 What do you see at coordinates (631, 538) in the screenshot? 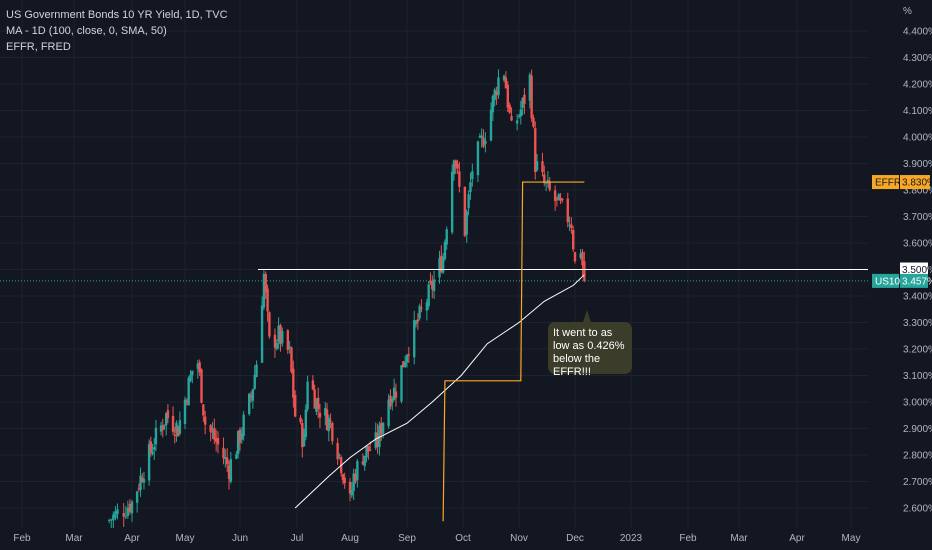
I see `x-tick-label: 2023` at bounding box center [631, 538].